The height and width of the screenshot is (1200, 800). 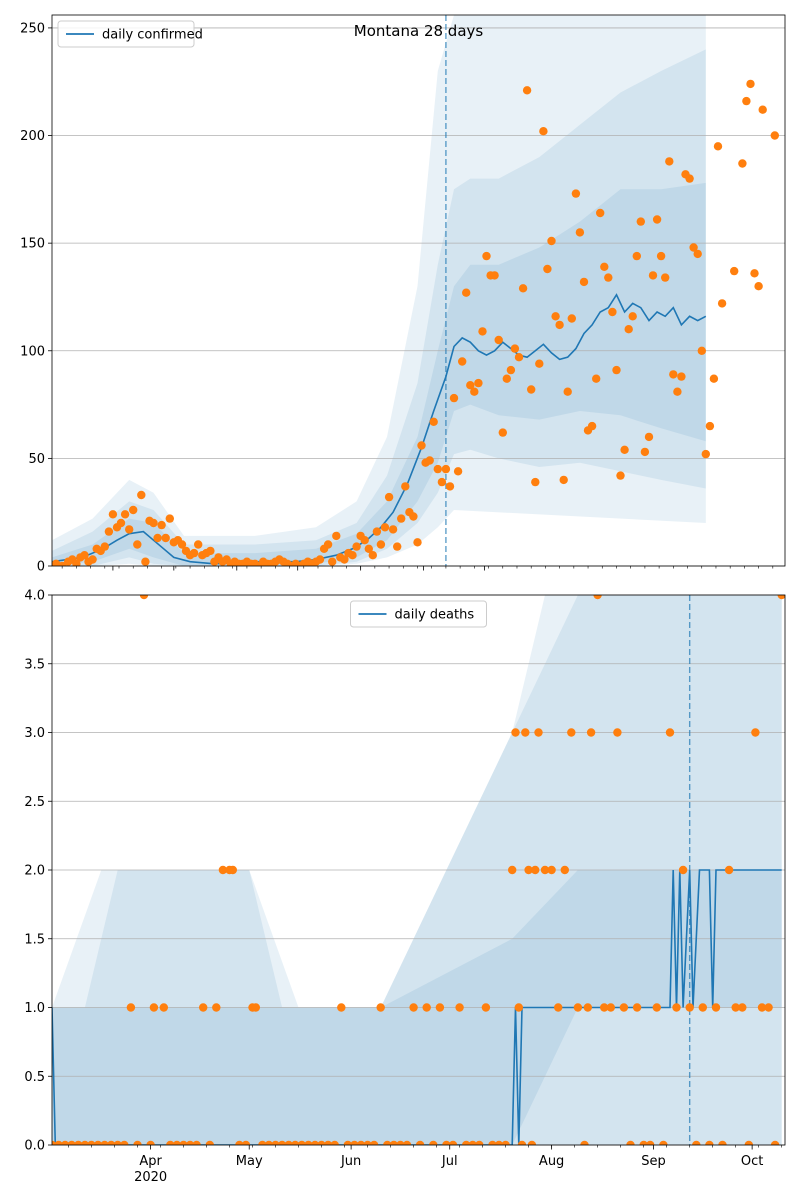 I want to click on x-tick-label: Sep, so click(x=653, y=1161).